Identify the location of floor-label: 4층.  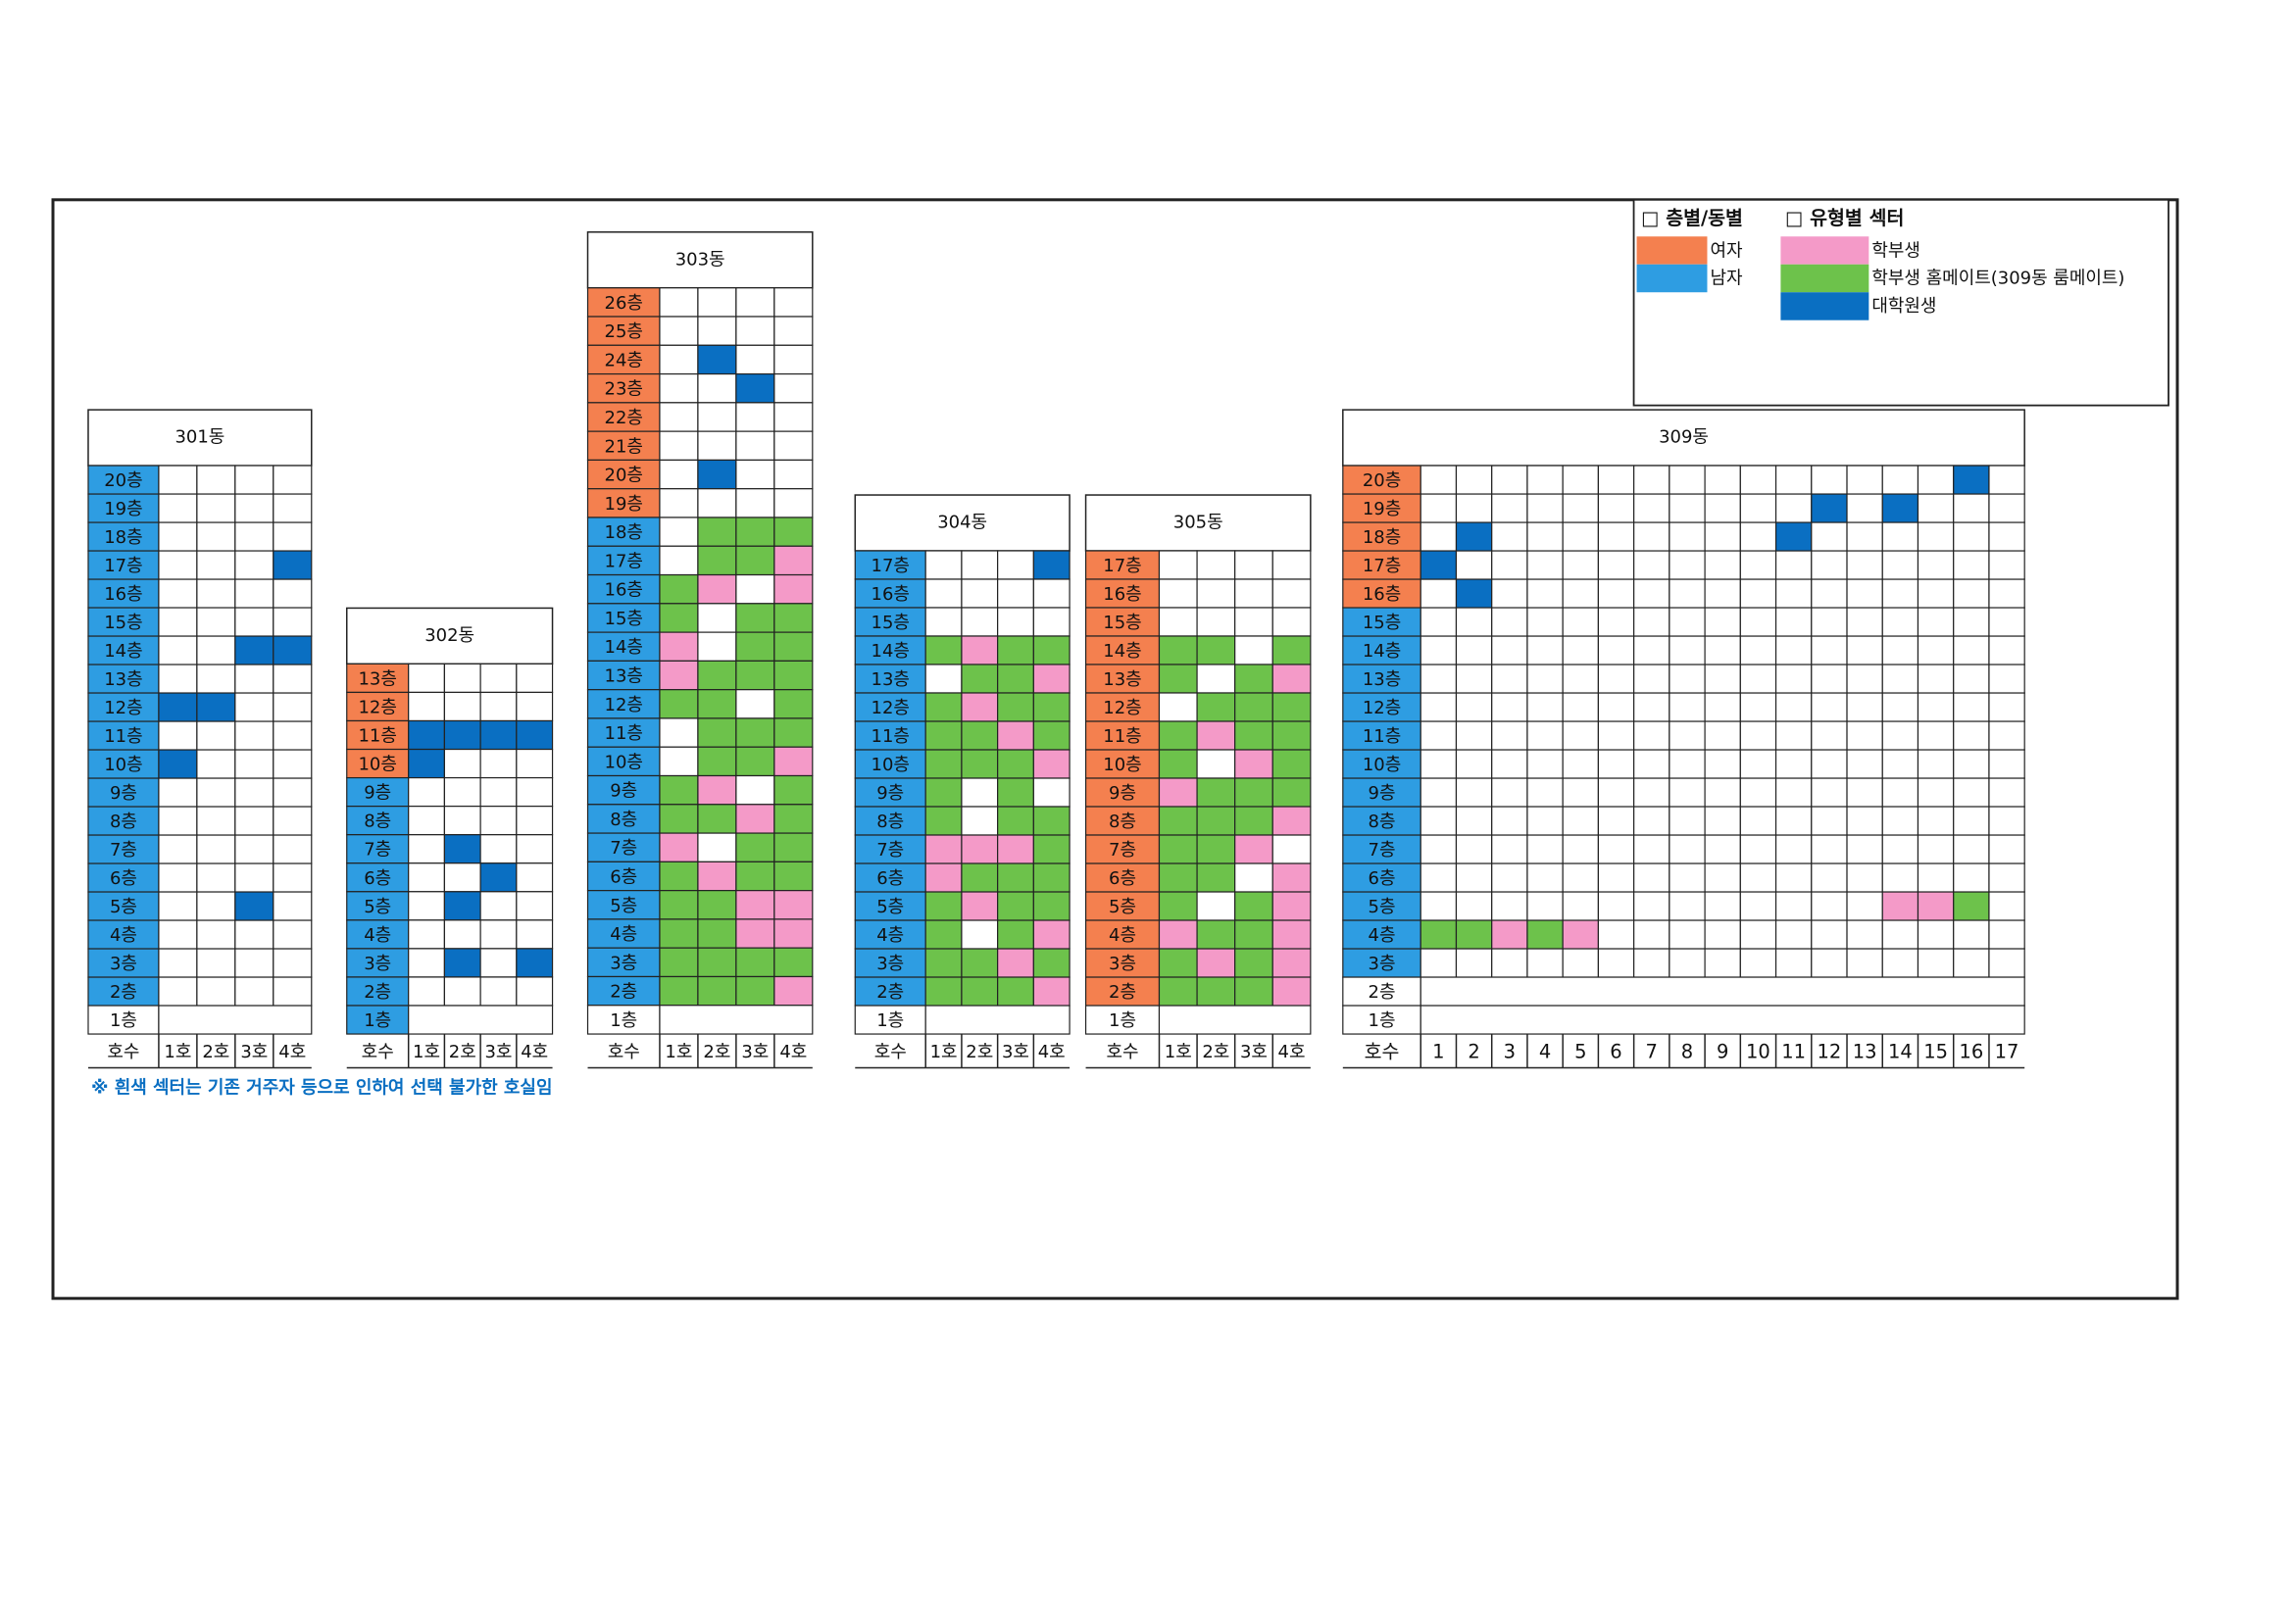
(1122, 935).